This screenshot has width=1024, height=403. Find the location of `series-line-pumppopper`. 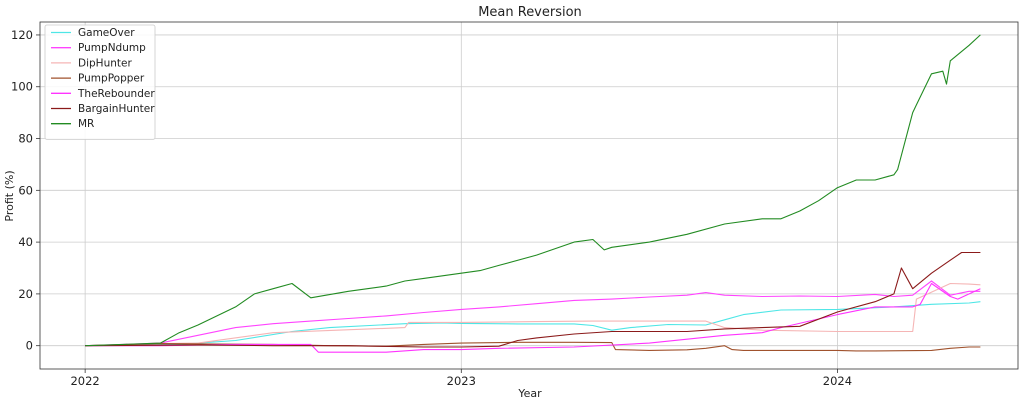

series-line-pumppopper is located at coordinates (533, 346).